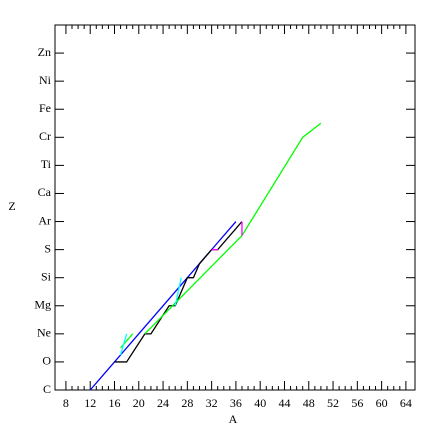 The height and width of the screenshot is (436, 436). I want to click on x-tick-label: 36, so click(236, 403).